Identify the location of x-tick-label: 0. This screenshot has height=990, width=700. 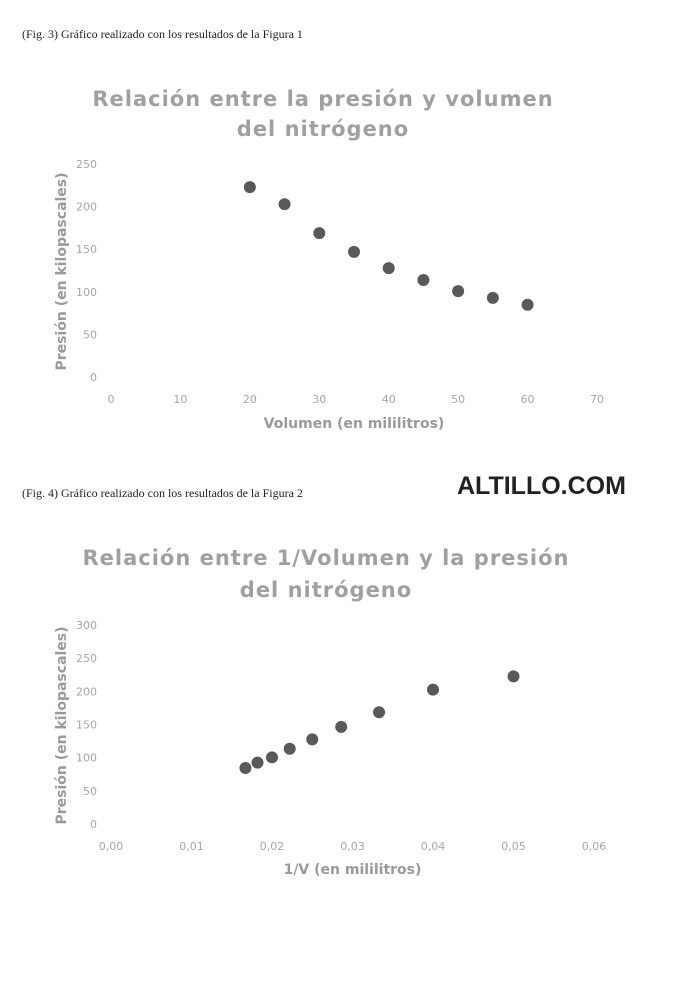
(111, 399).